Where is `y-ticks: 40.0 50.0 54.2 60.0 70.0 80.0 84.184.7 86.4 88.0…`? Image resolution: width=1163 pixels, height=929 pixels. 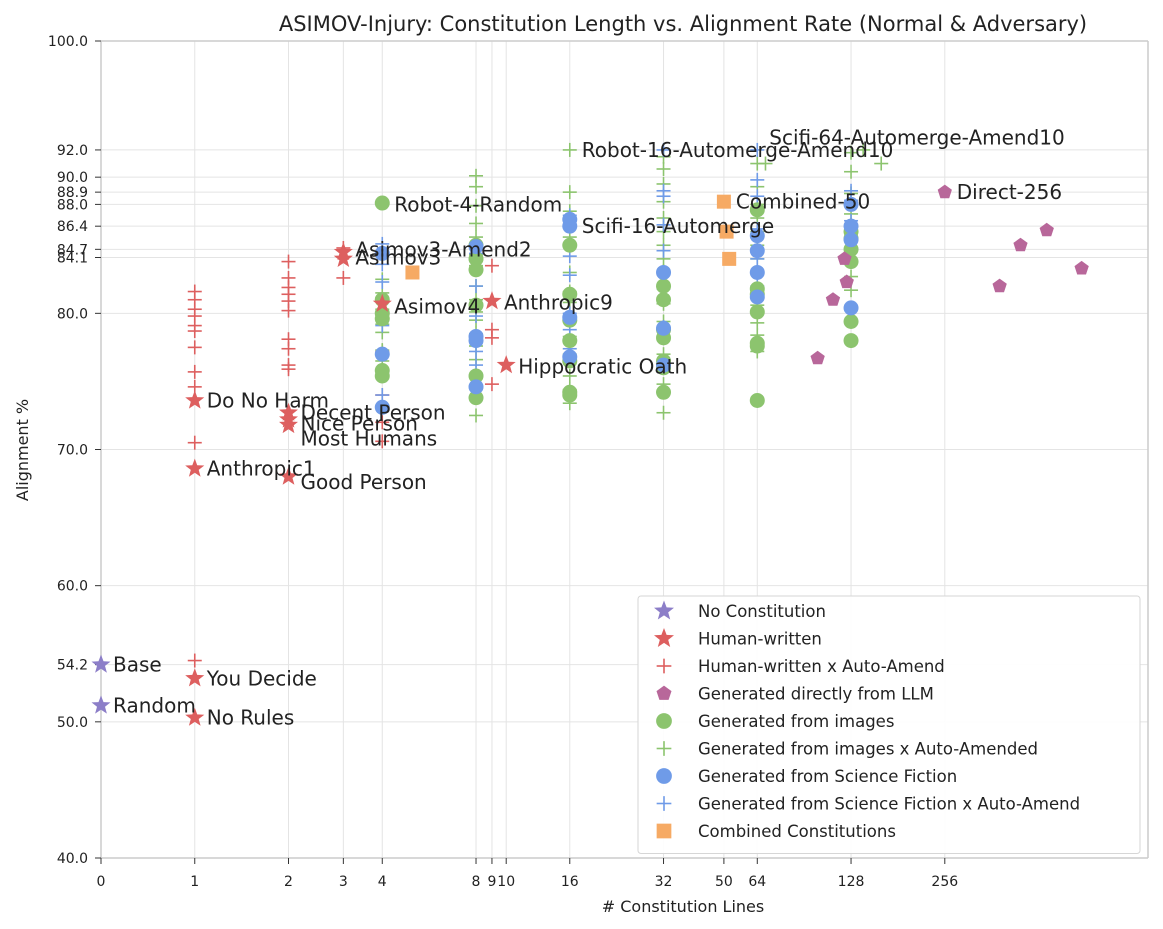
y-ticks: 40.0 50.0 54.2 60.0 70.0 80.0 84.184.7 86.4 88.0… is located at coordinates (74, 450).